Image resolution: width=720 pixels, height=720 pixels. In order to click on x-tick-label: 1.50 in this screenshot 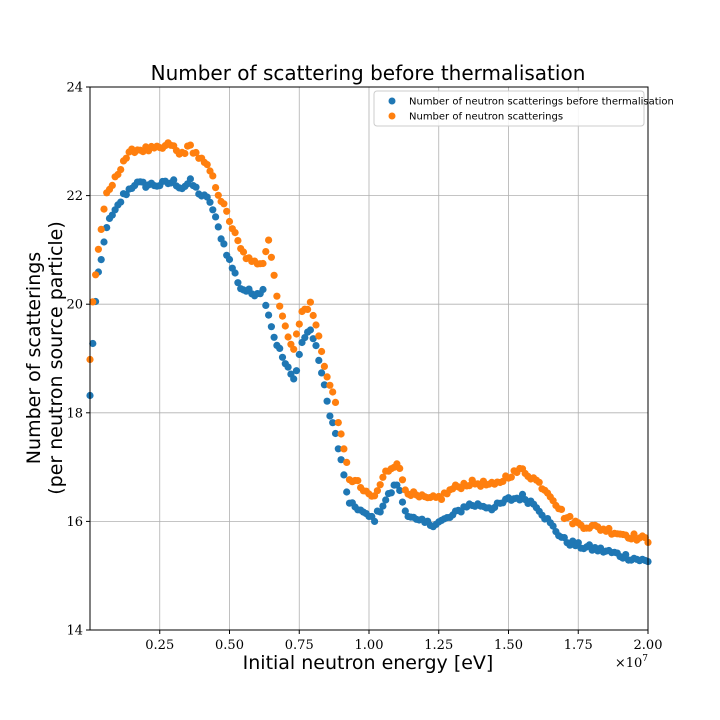, I will do `click(508, 645)`.